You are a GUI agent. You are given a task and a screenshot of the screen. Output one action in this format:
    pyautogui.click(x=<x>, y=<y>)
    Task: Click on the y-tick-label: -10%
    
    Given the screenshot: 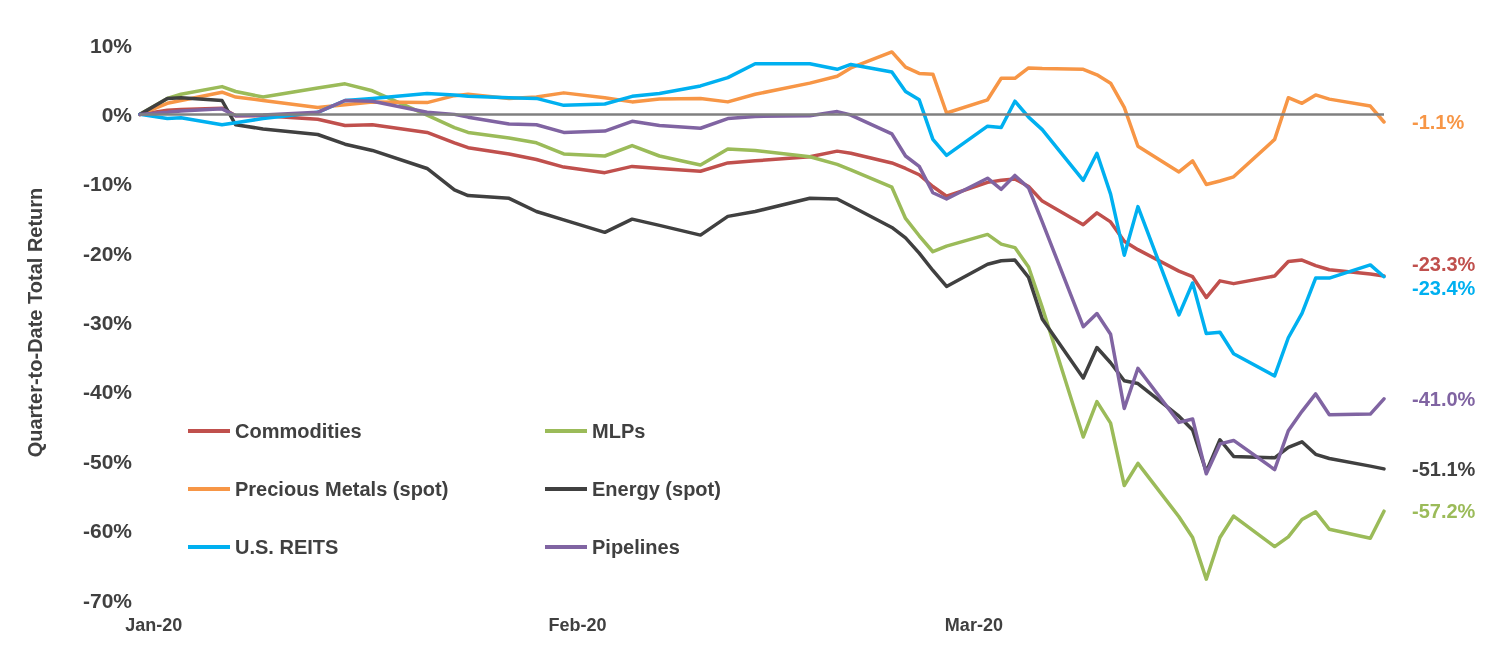 What is the action you would take?
    pyautogui.click(x=107, y=184)
    